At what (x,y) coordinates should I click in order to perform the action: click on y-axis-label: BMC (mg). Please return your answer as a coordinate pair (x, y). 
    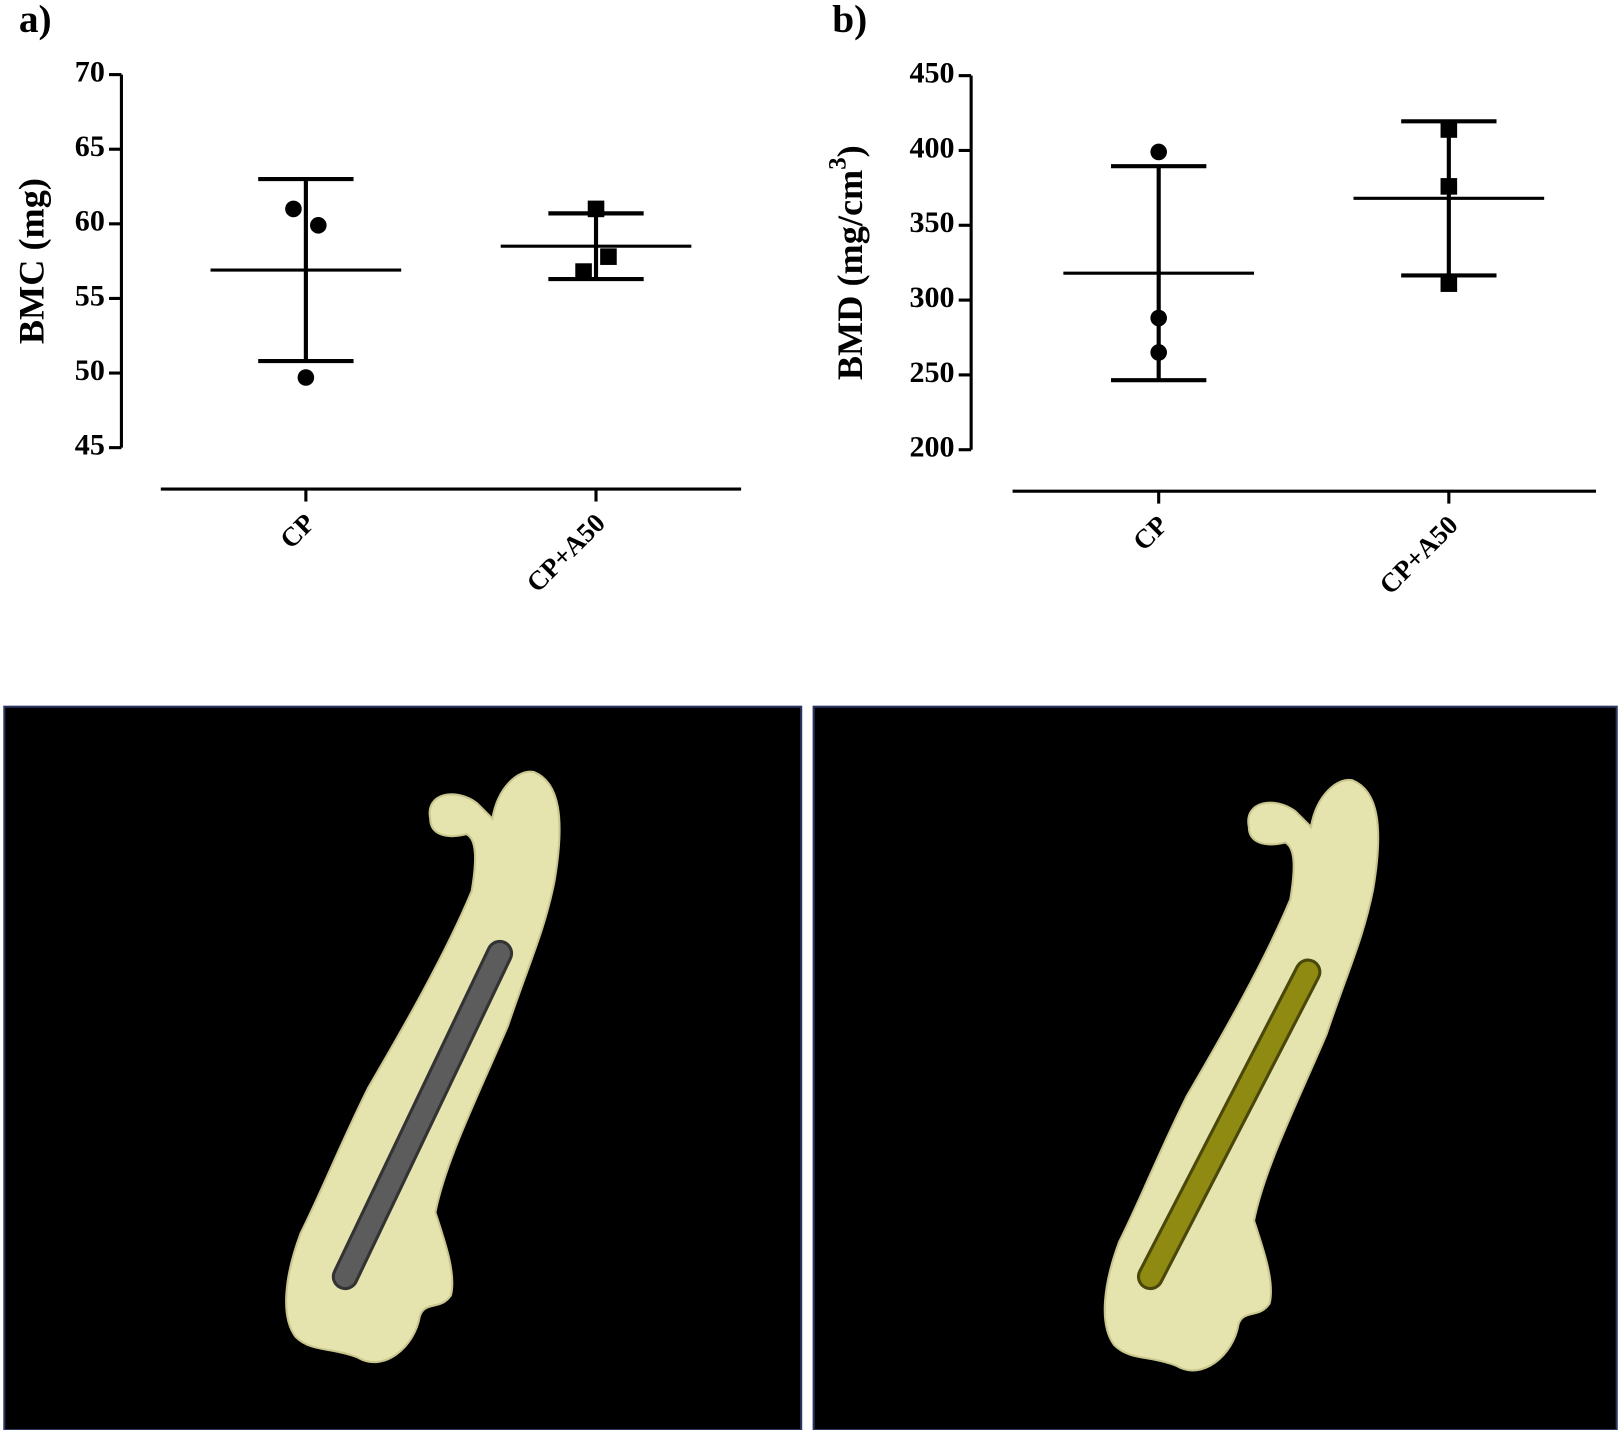
    Looking at the image, I should click on (32, 261).